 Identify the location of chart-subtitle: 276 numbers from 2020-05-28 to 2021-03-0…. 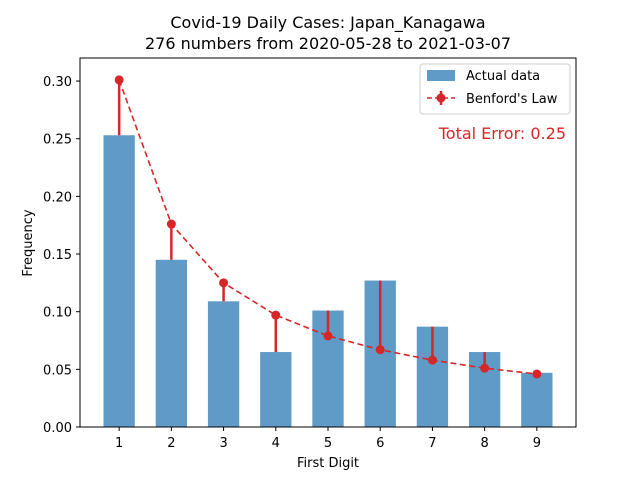
(328, 43).